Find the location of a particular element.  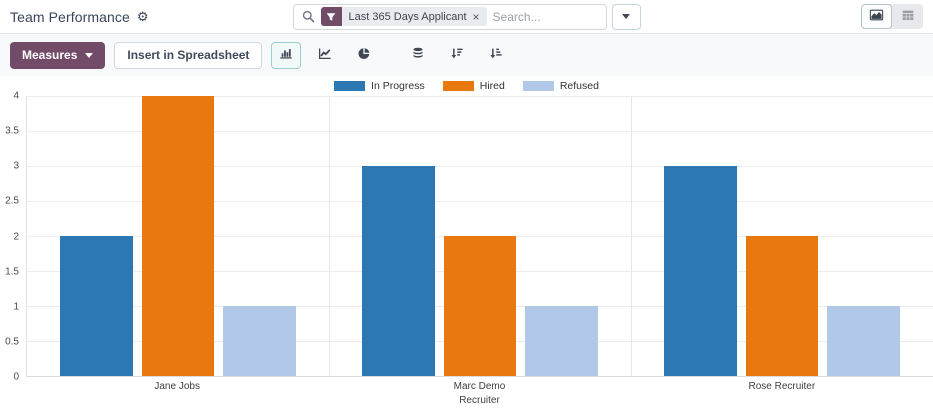

search-area: Last 365 Days Applicant × is located at coordinates (466, 16).